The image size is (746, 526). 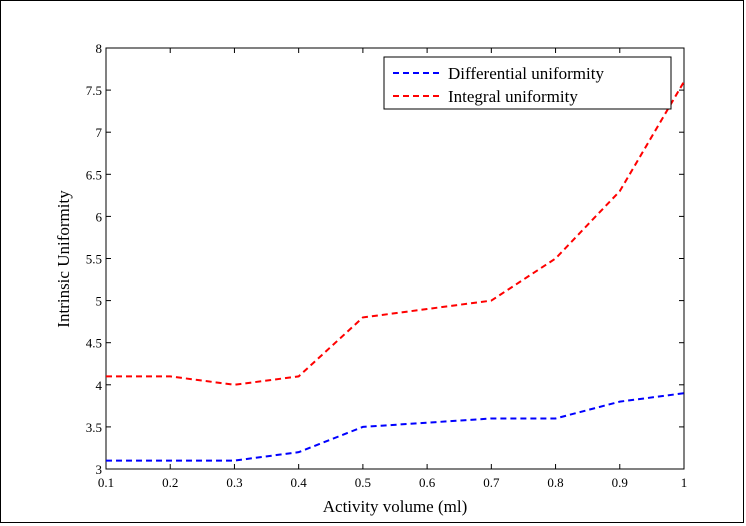 What do you see at coordinates (99, 48) in the screenshot?
I see `y-tick-label: 8` at bounding box center [99, 48].